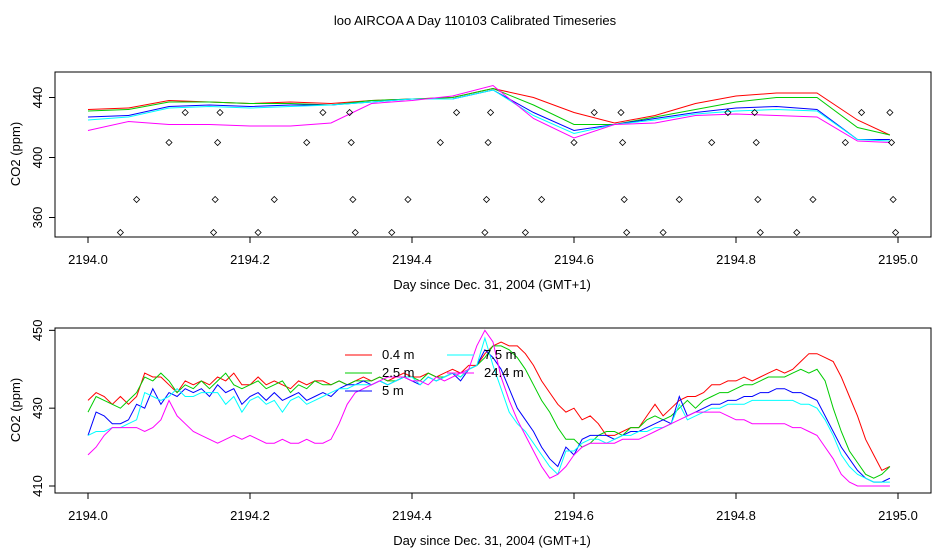 This screenshot has height=550, width=950. What do you see at coordinates (492, 540) in the screenshot?
I see `bottom-x-axis-label: Day since Dec. 31, 2004 (GMT+1)` at bounding box center [492, 540].